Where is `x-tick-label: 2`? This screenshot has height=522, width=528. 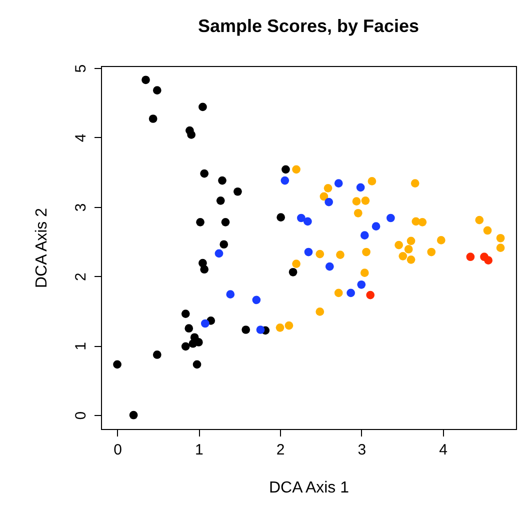 x-tick-label: 2 is located at coordinates (280, 450).